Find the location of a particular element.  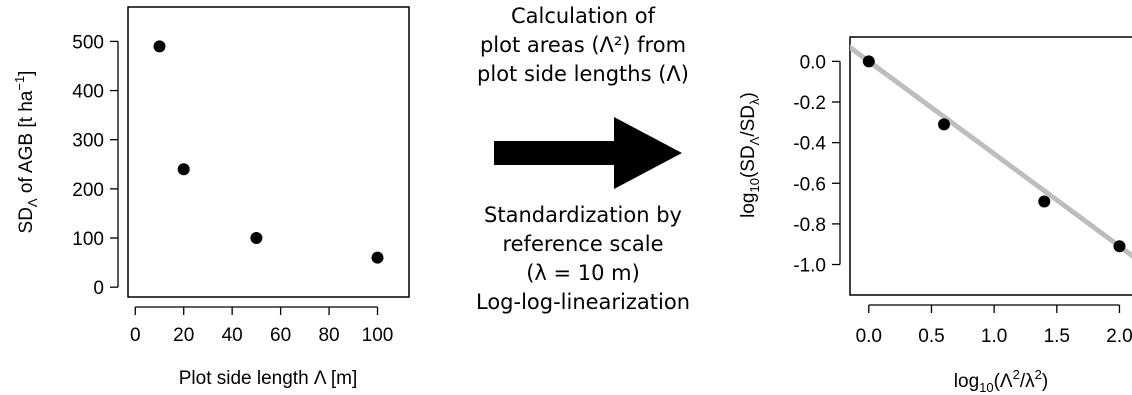

right-y-tick-label: -0.4 is located at coordinates (809, 144).